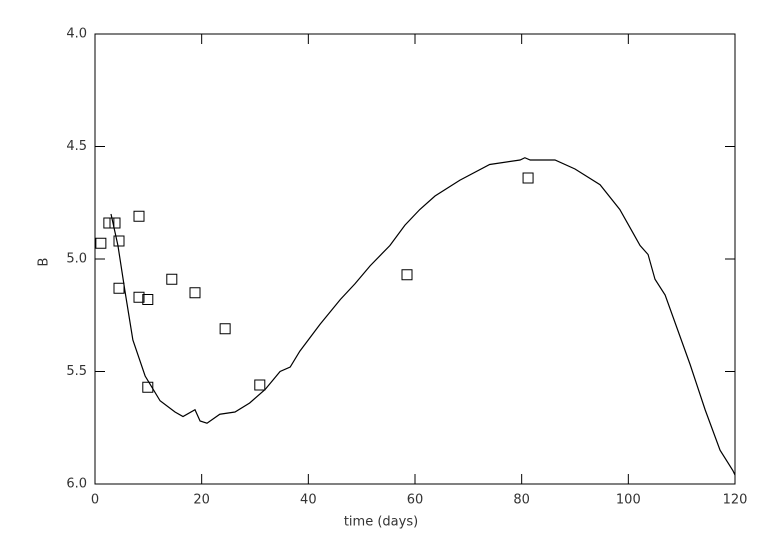 This screenshot has height=545, width=763. Describe the element at coordinates (95, 500) in the screenshot. I see `x-tick-label: 0` at that location.